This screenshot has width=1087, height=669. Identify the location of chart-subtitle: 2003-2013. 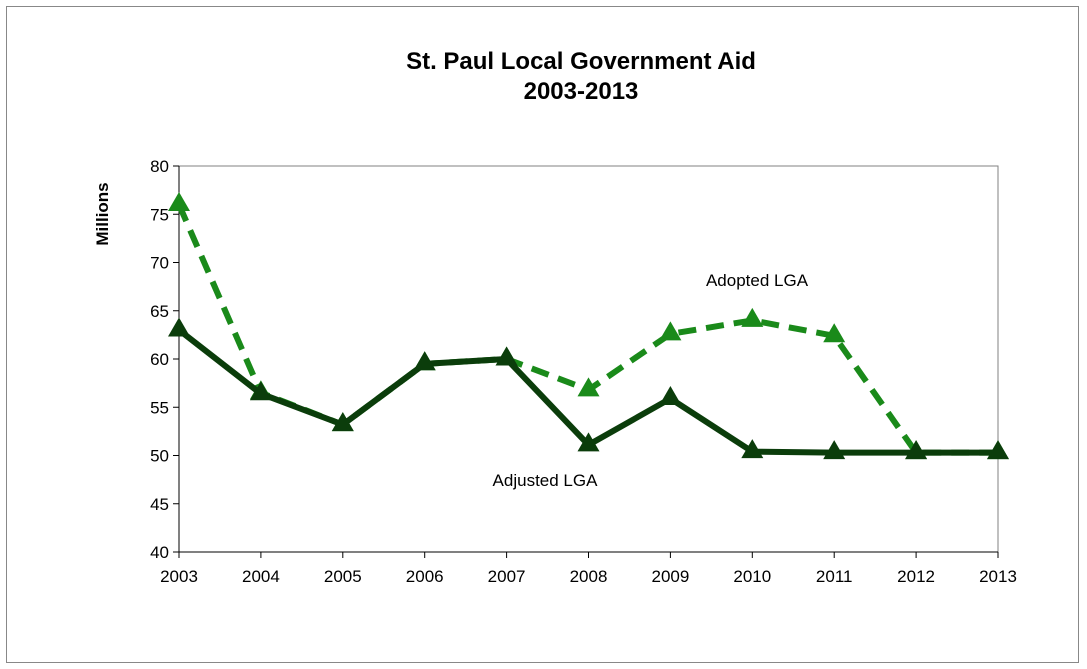
(581, 91).